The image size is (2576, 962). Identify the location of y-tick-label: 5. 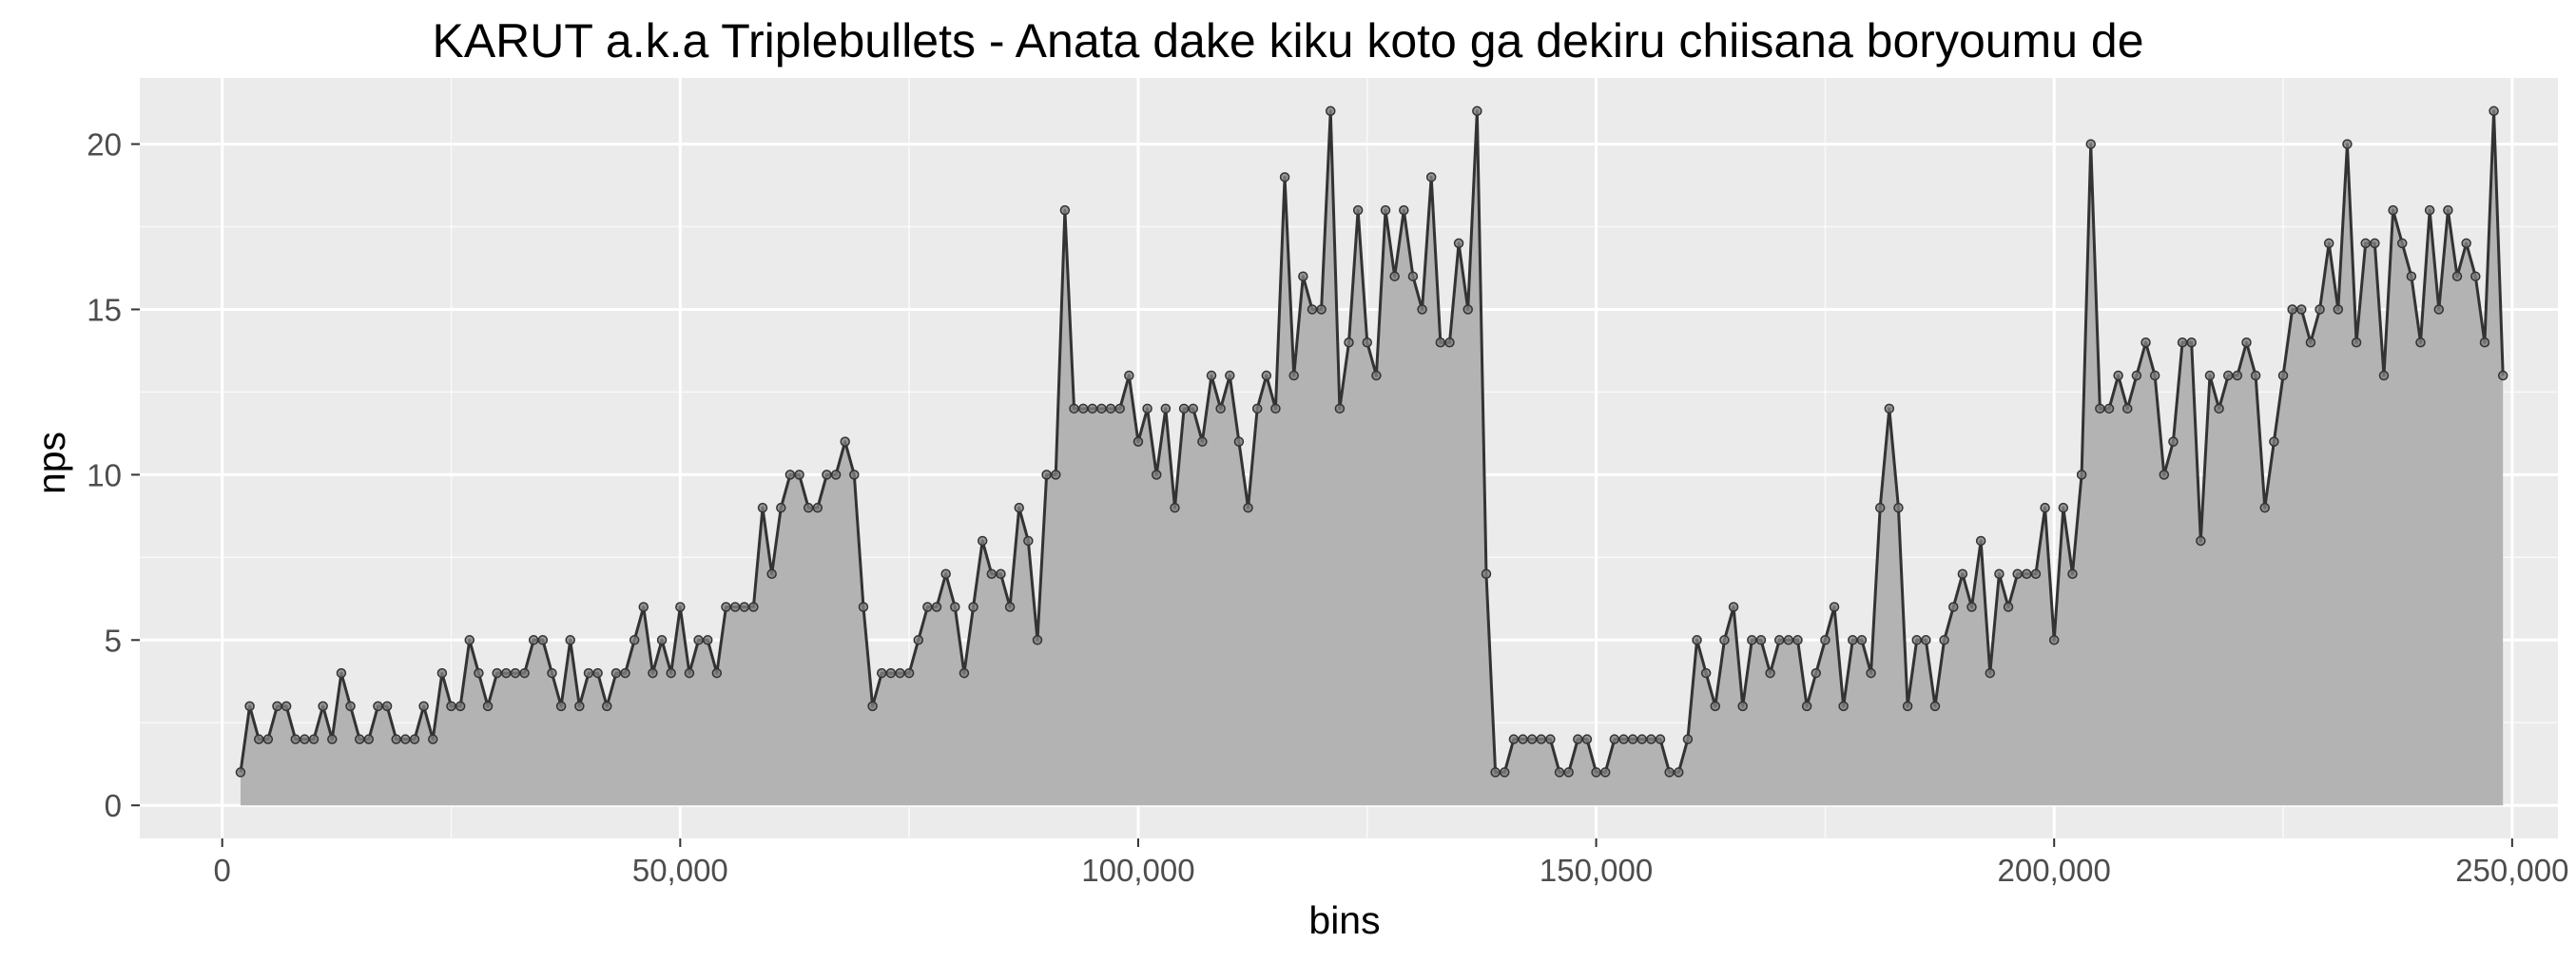
(113, 640).